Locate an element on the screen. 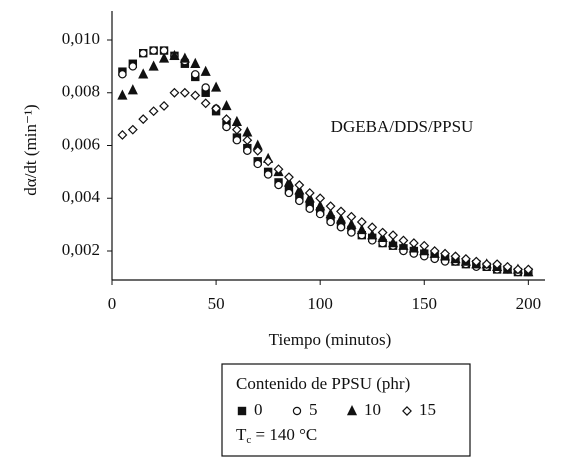  legend-label: 0 is located at coordinates (258, 409).